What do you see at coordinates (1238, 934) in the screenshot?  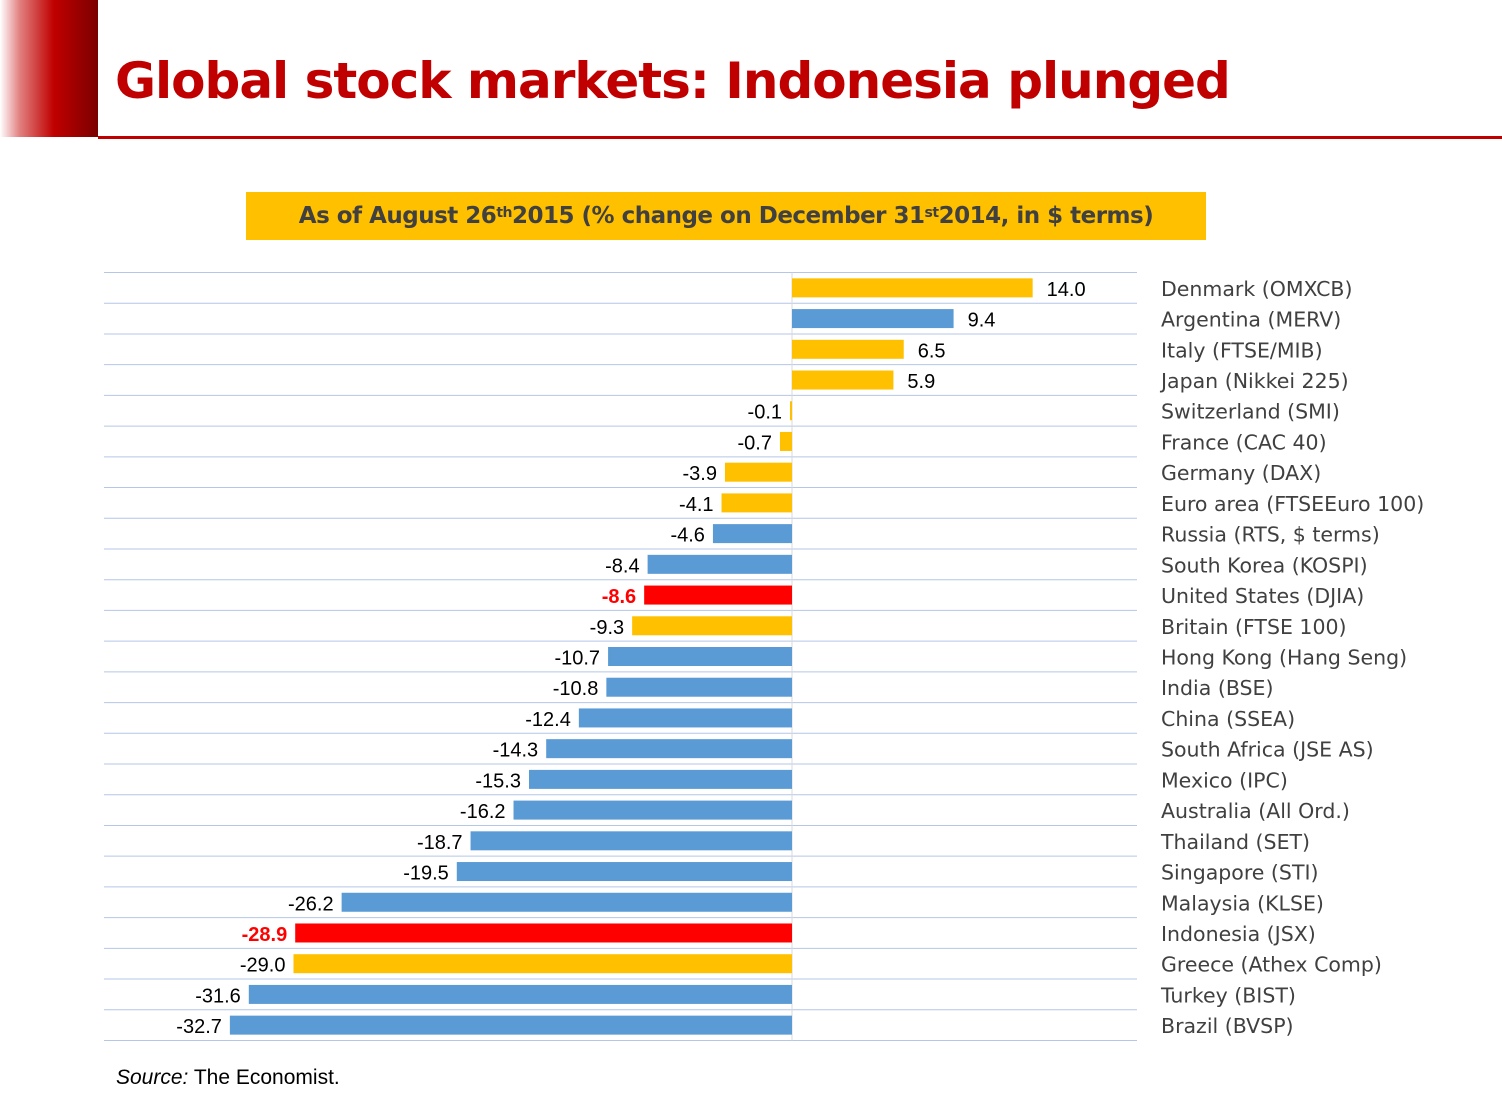 I see `category-label: Indonesia (JSX)` at bounding box center [1238, 934].